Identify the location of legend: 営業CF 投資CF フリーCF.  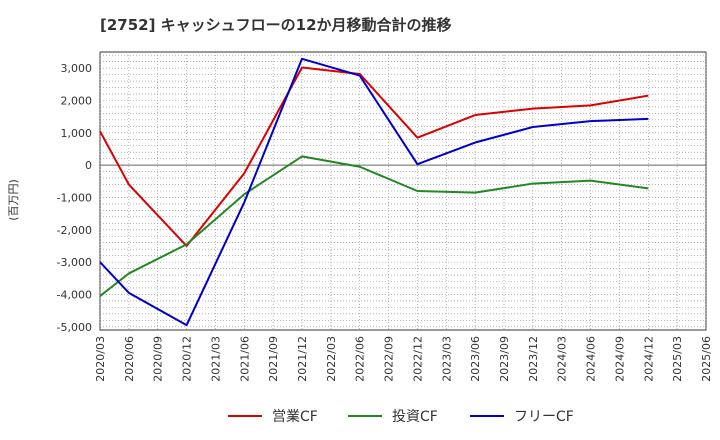
(401, 417).